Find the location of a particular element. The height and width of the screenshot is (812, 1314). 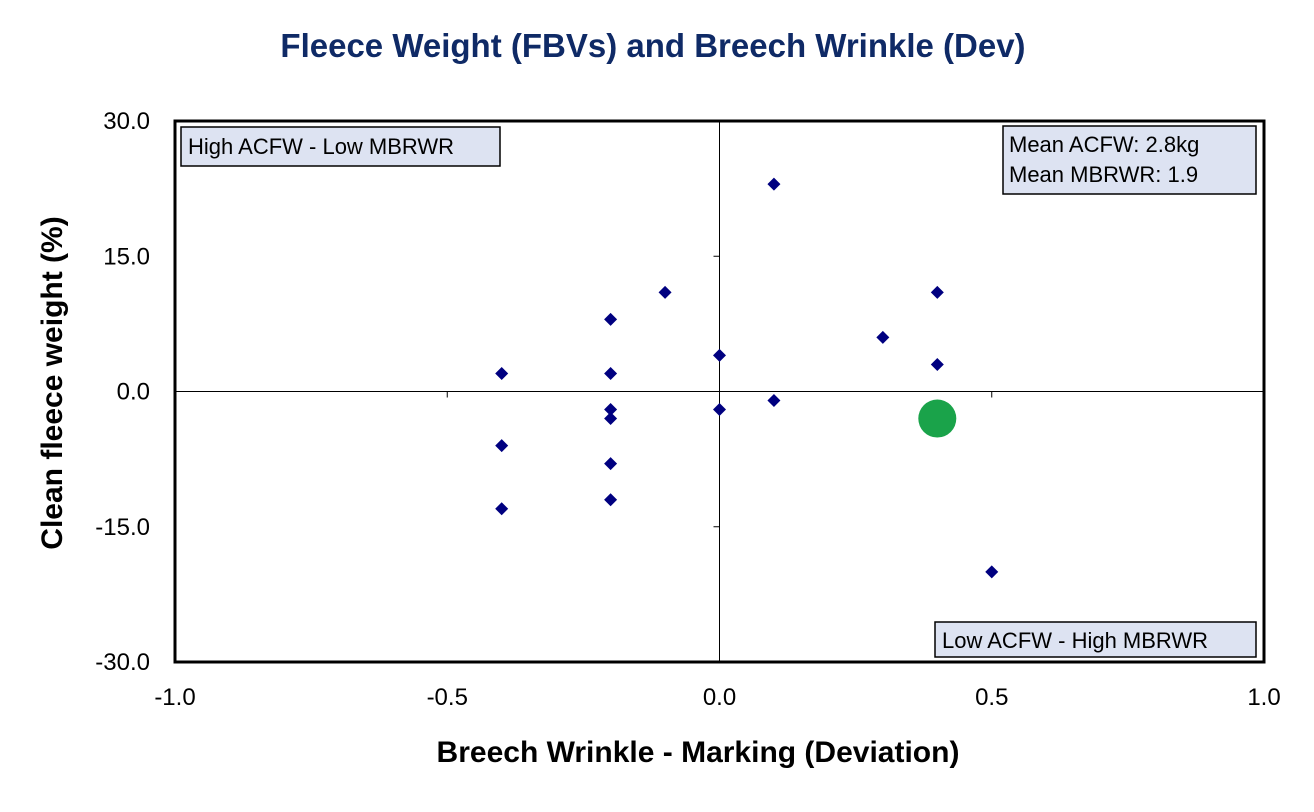

x-axis-title: Breech Wrinkle - Marking (Deviation) is located at coordinates (698, 752).